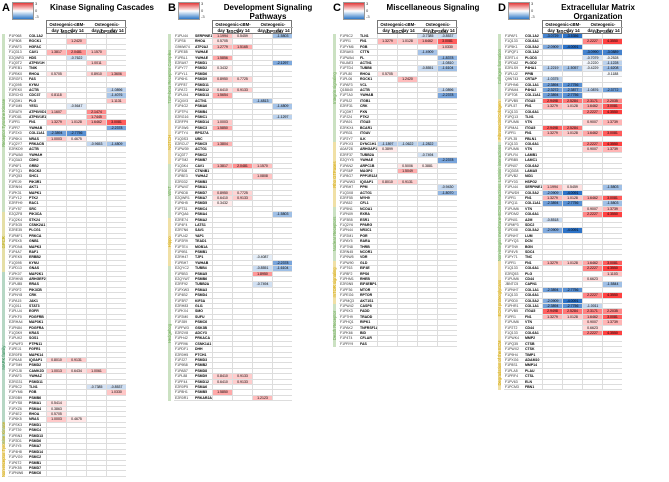  What do you see at coordinates (37, 139) in the screenshot?
I see `gene-symbol: NRAS` at bounding box center [37, 139].